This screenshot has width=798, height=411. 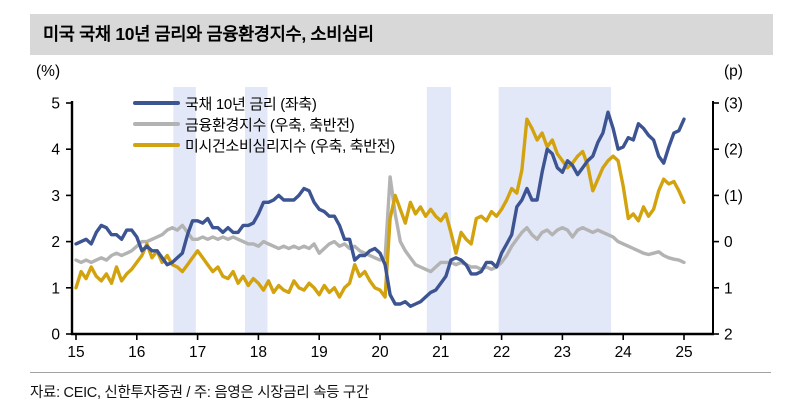 I want to click on legend-item-michigan-sentiment: 미시건소비심리지수 (우축, 축반전), so click(x=264, y=145).